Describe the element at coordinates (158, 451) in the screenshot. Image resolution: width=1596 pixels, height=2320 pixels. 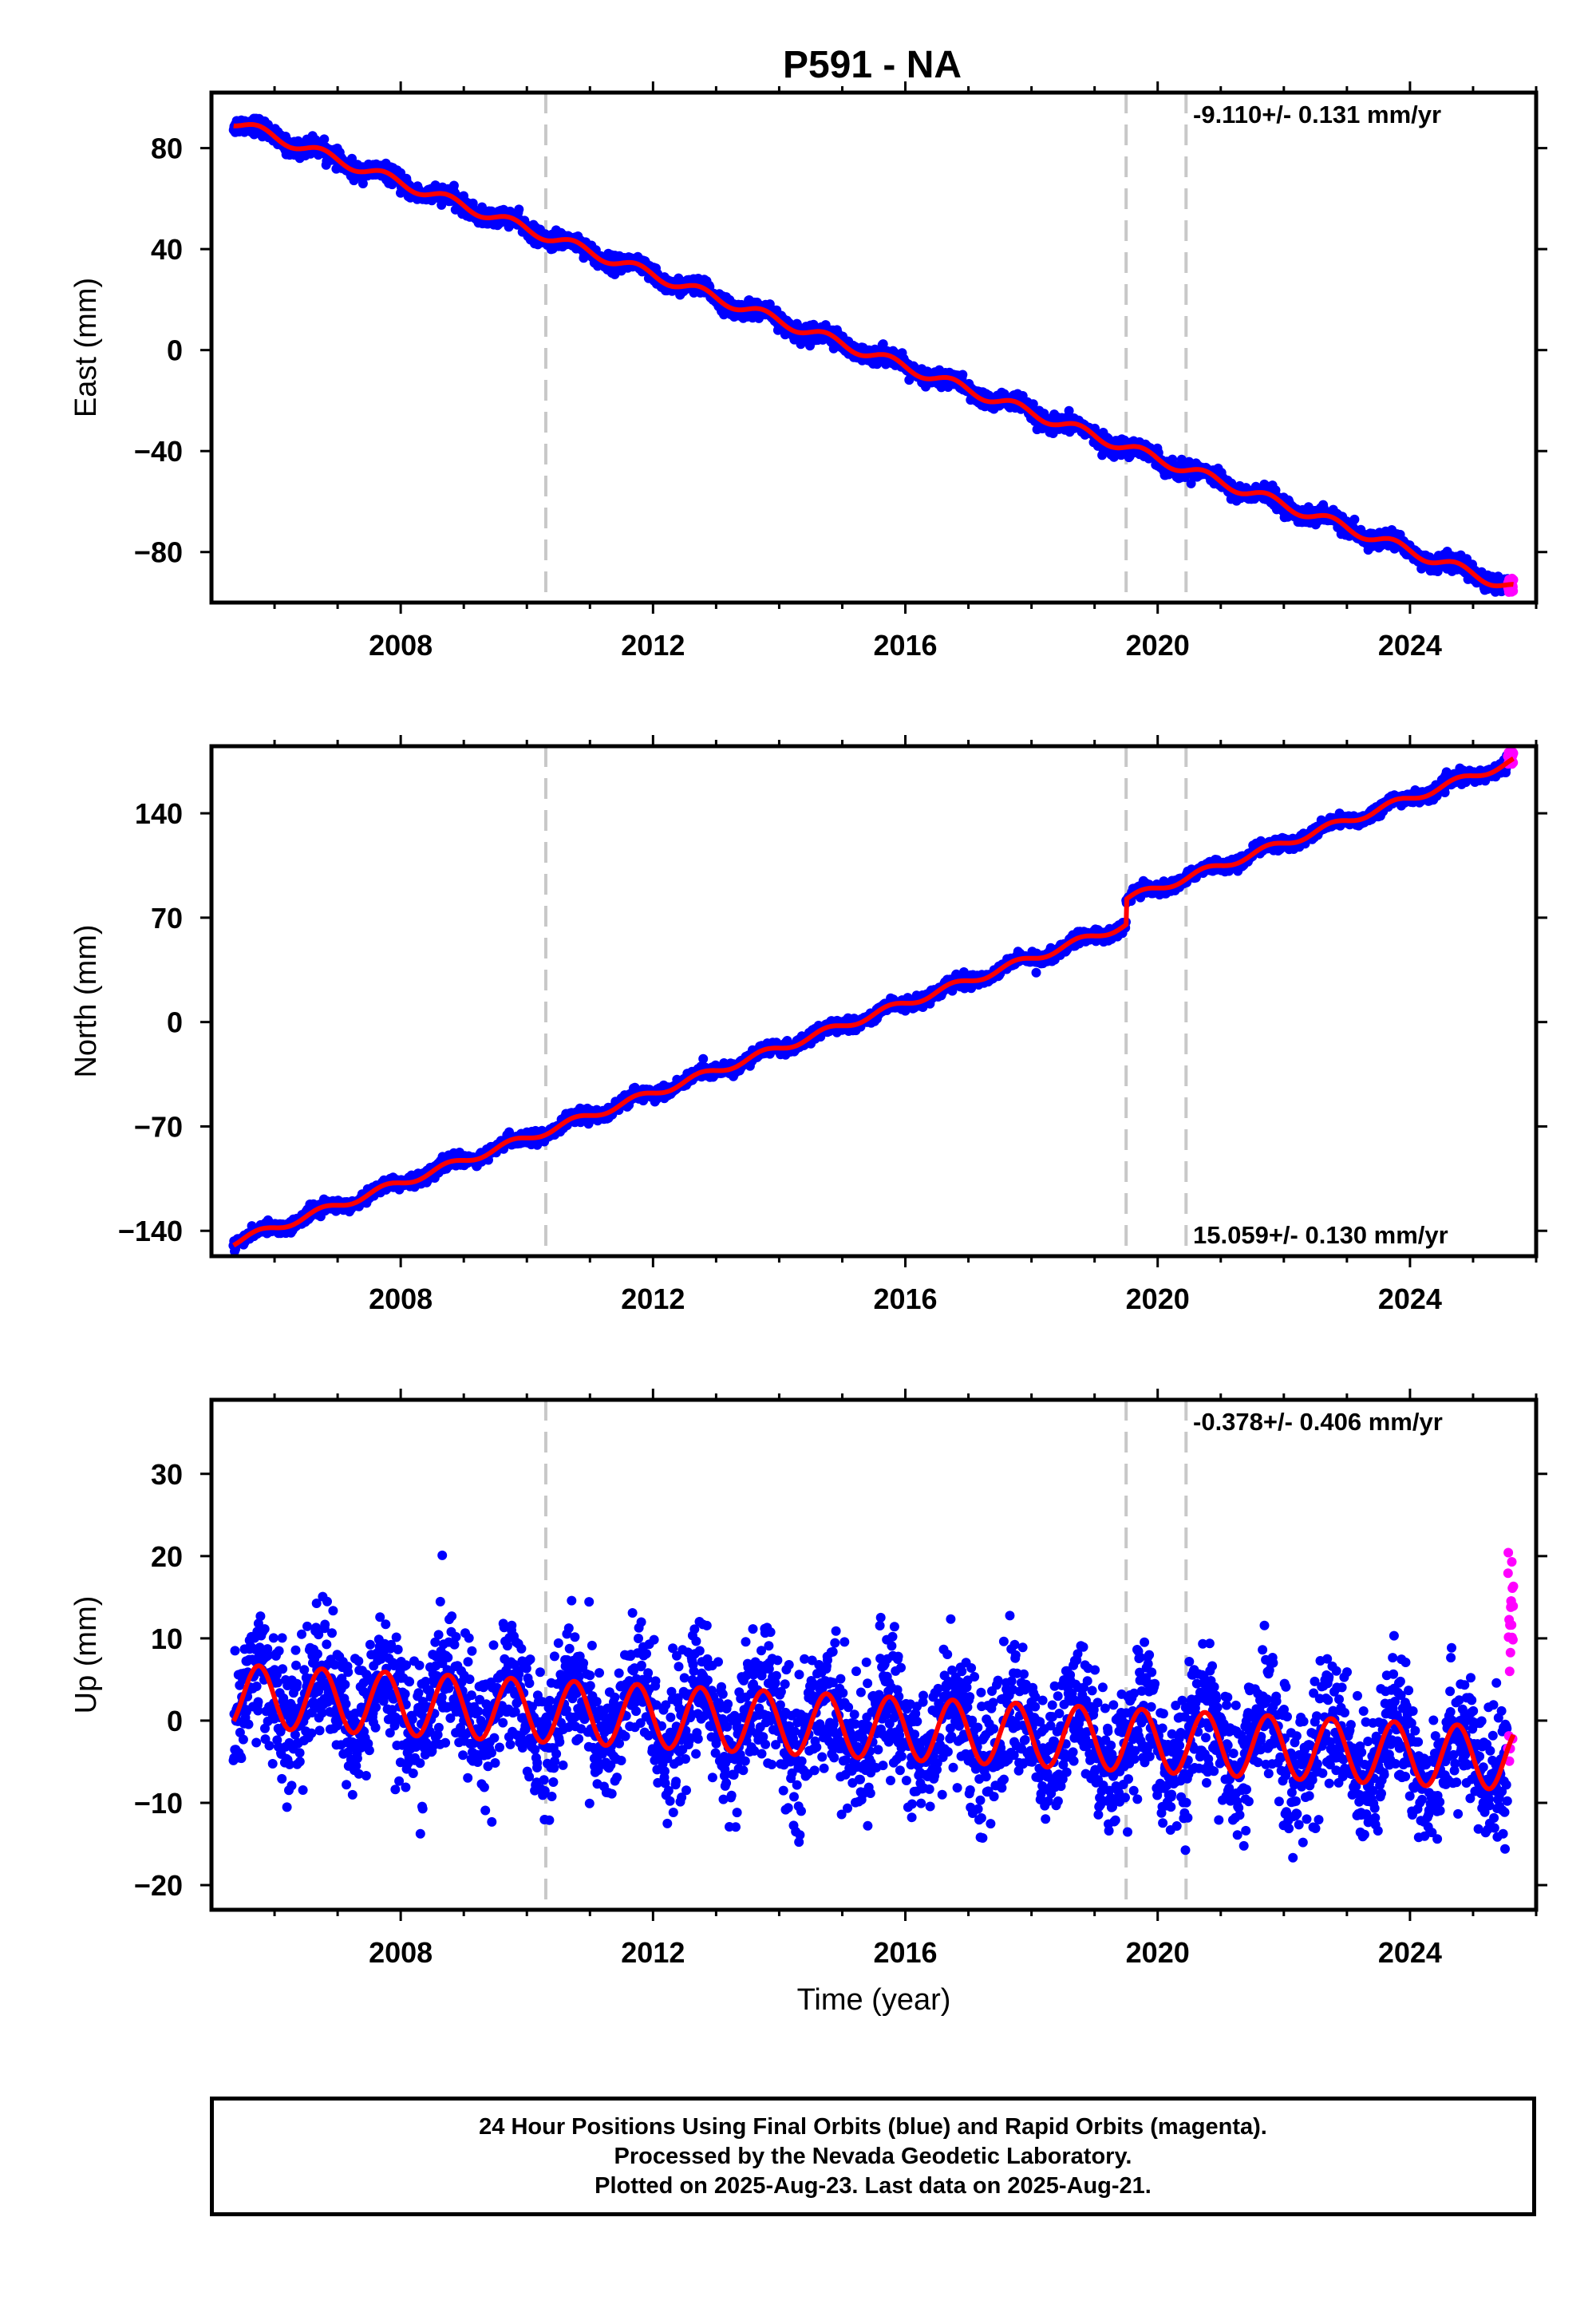
I see `y-tick-label: −40` at that location.